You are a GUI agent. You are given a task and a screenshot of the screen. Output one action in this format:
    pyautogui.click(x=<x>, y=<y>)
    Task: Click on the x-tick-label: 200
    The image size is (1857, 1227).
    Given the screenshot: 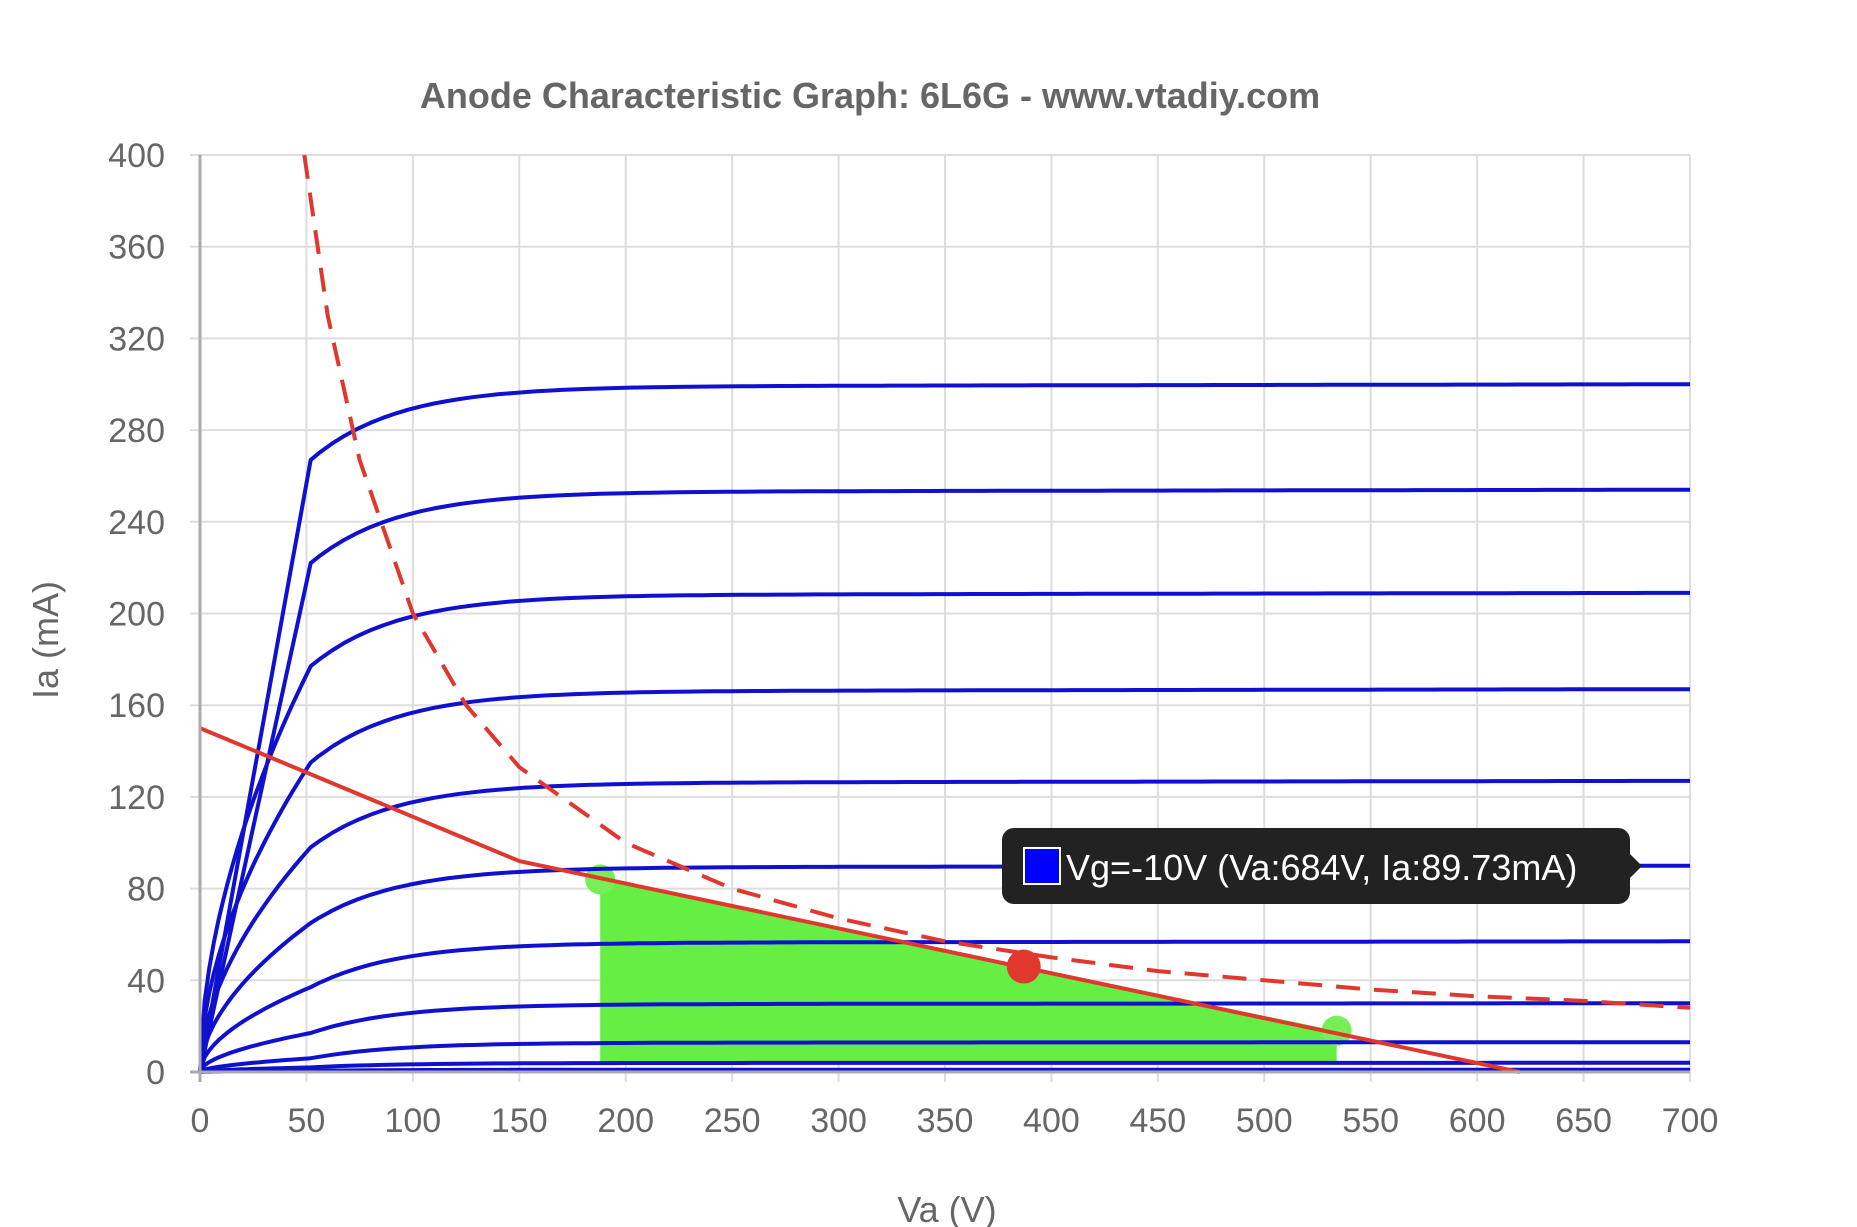 What is the action you would take?
    pyautogui.click(x=625, y=1121)
    